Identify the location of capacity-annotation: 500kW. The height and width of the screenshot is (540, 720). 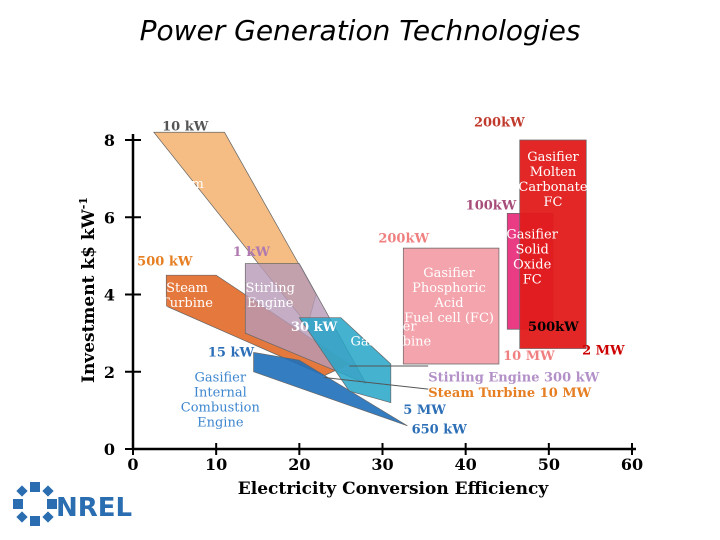
(553, 327).